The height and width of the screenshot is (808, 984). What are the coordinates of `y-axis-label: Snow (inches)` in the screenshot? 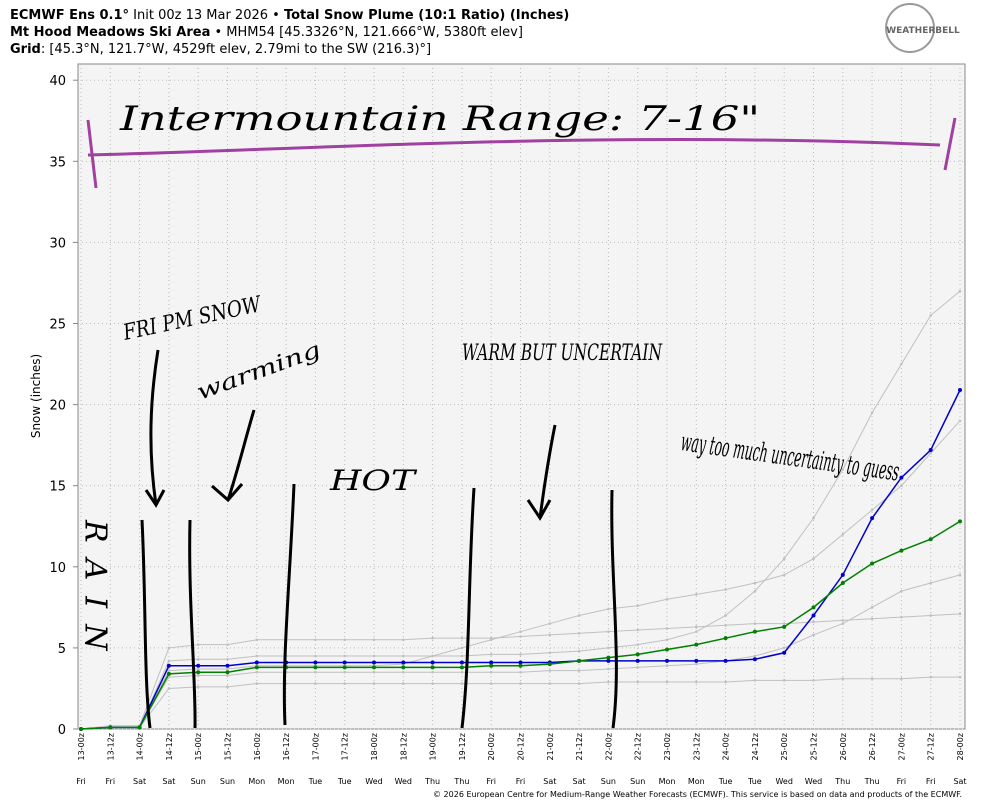 It's located at (36, 396).